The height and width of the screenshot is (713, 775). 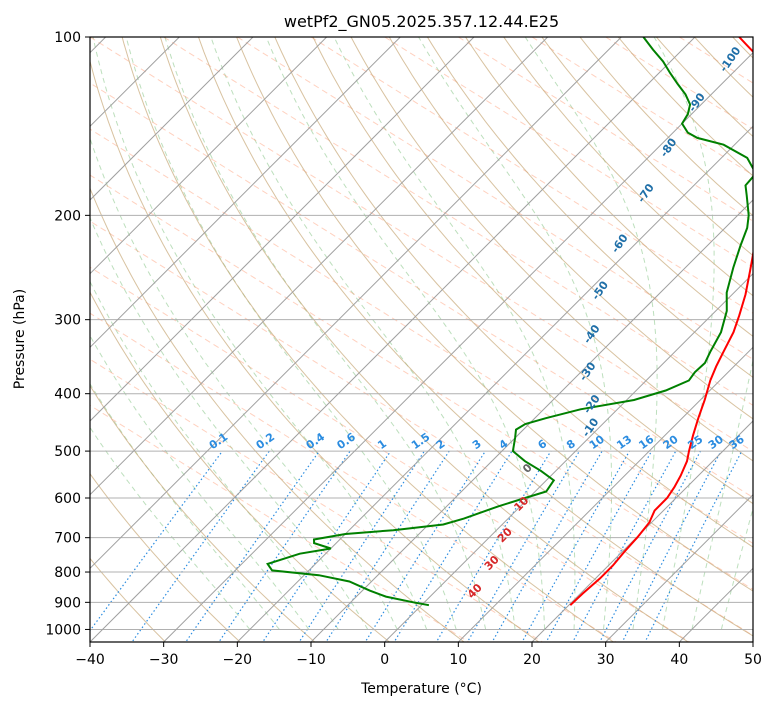 I want to click on x-tick-label: −10, so click(x=311, y=660).